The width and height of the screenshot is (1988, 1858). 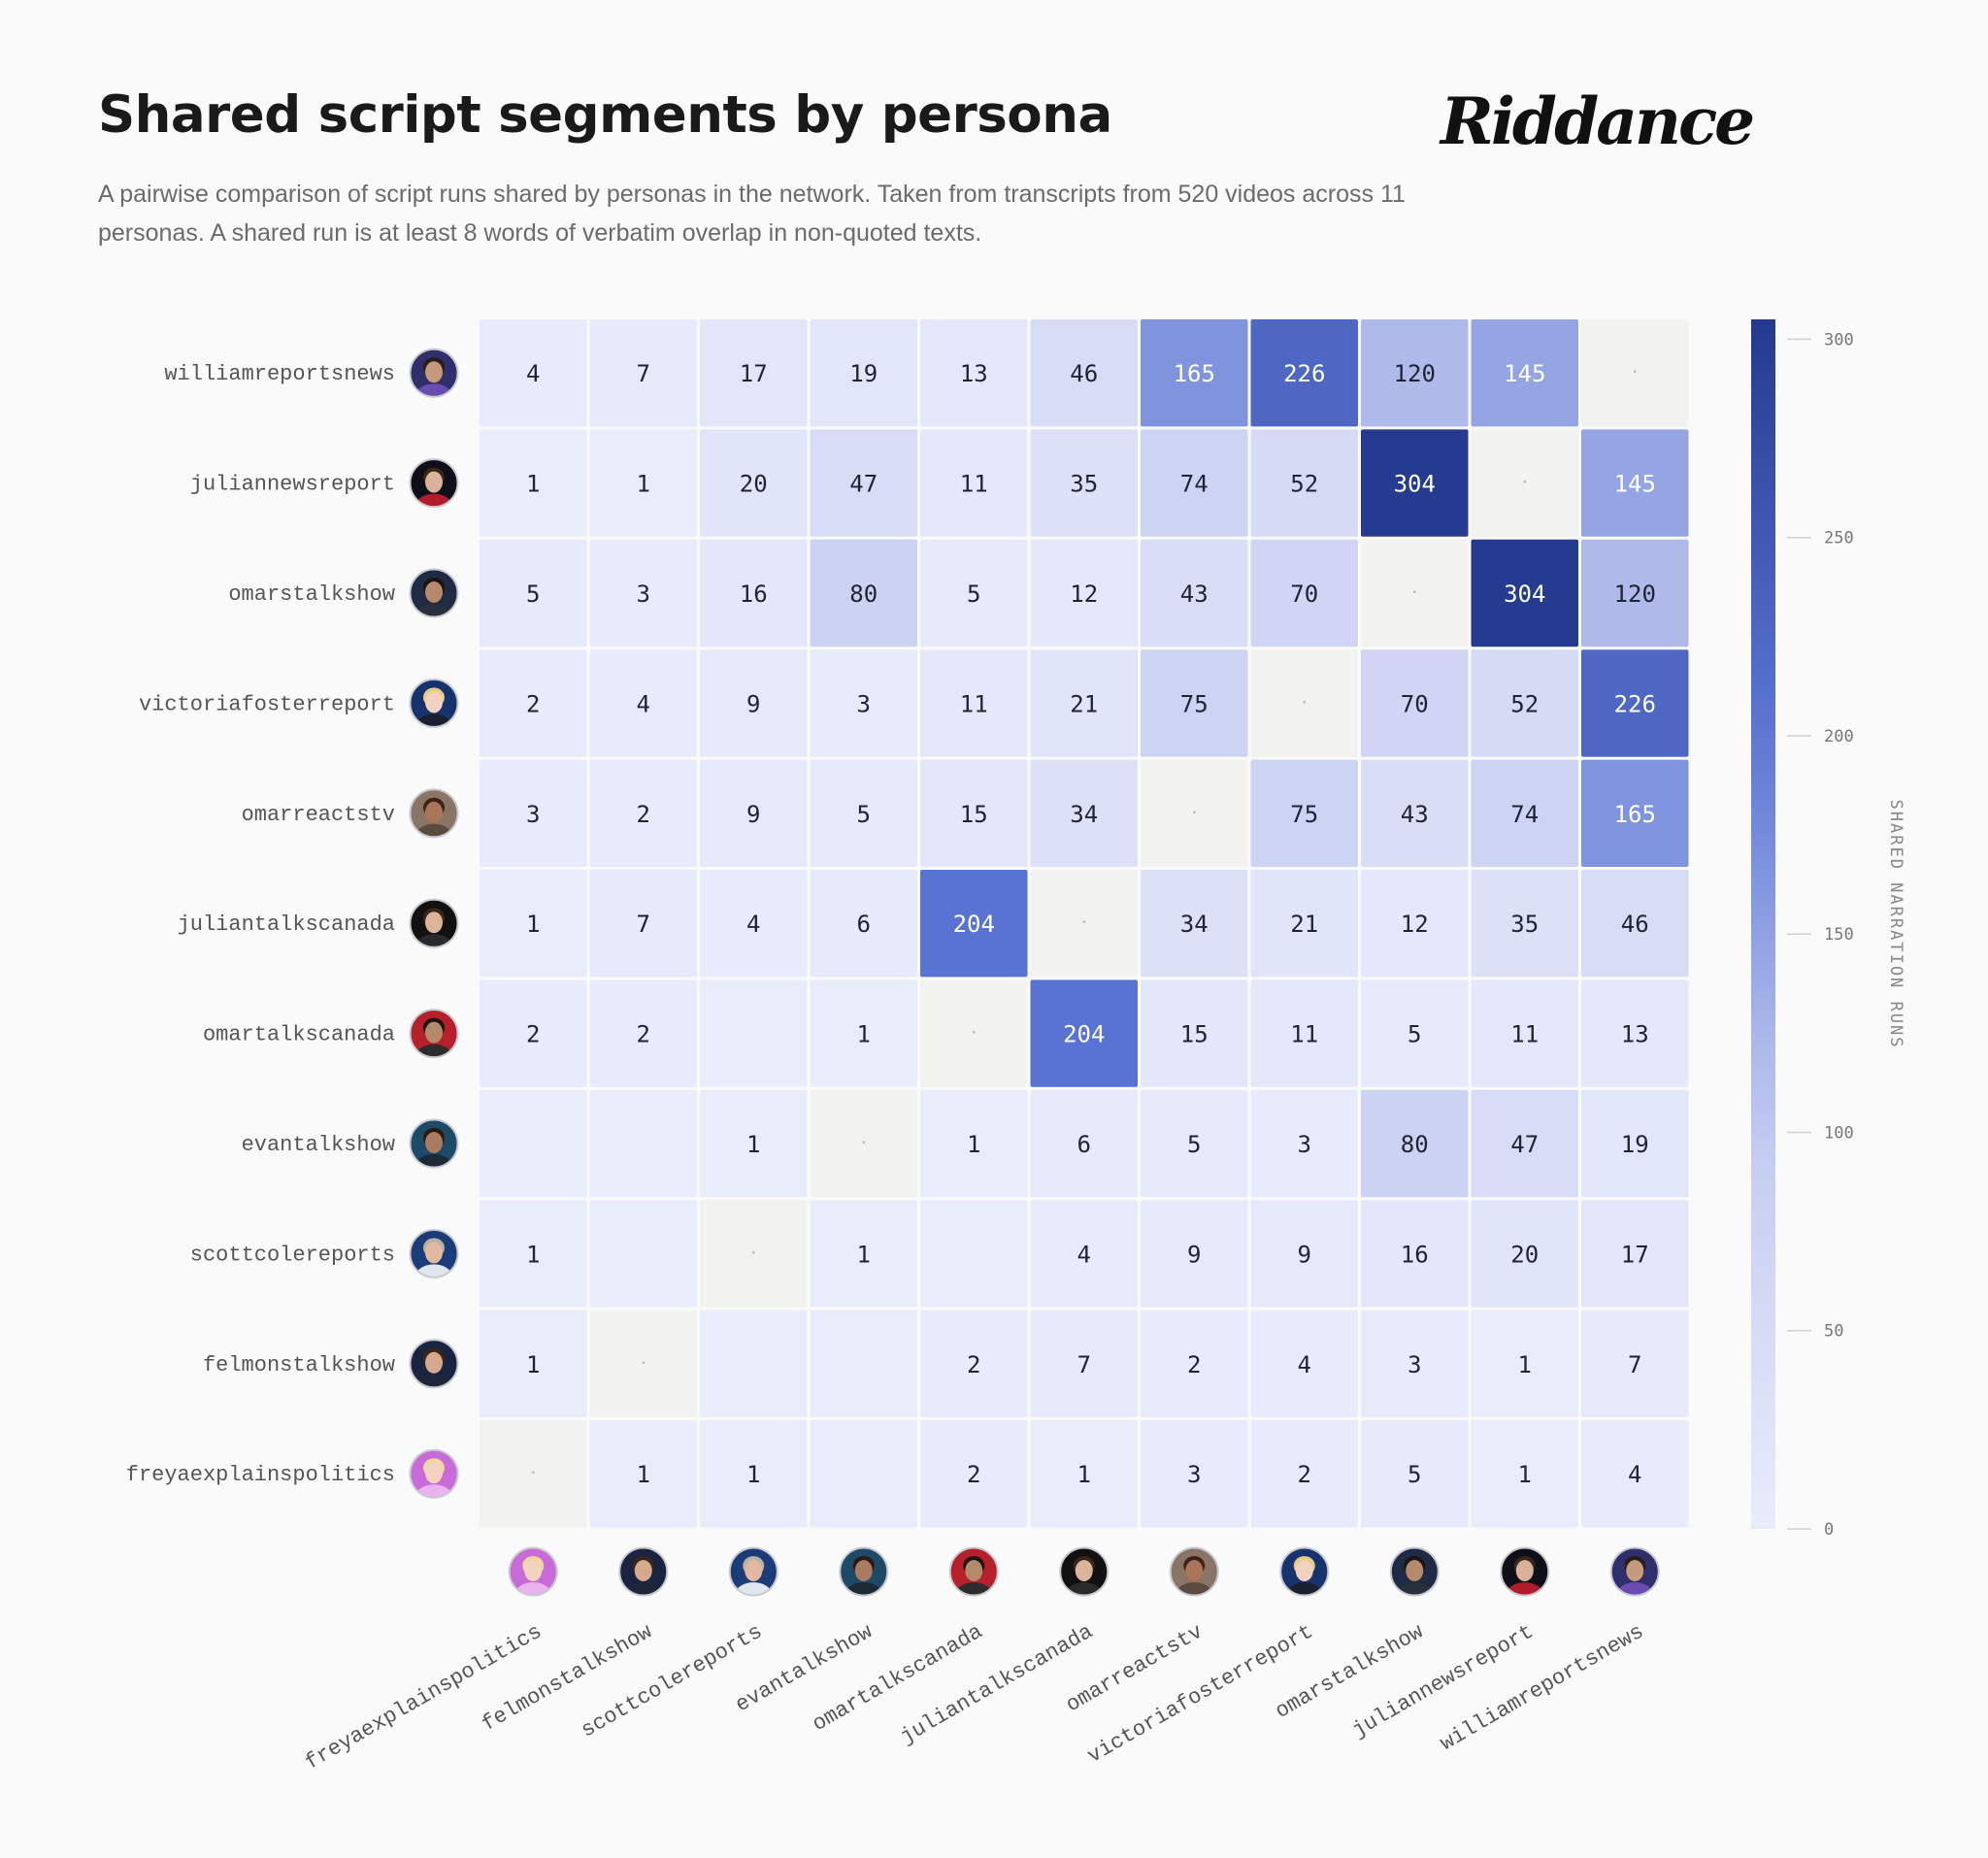 What do you see at coordinates (1415, 814) in the screenshot?
I see `cell-value: 43` at bounding box center [1415, 814].